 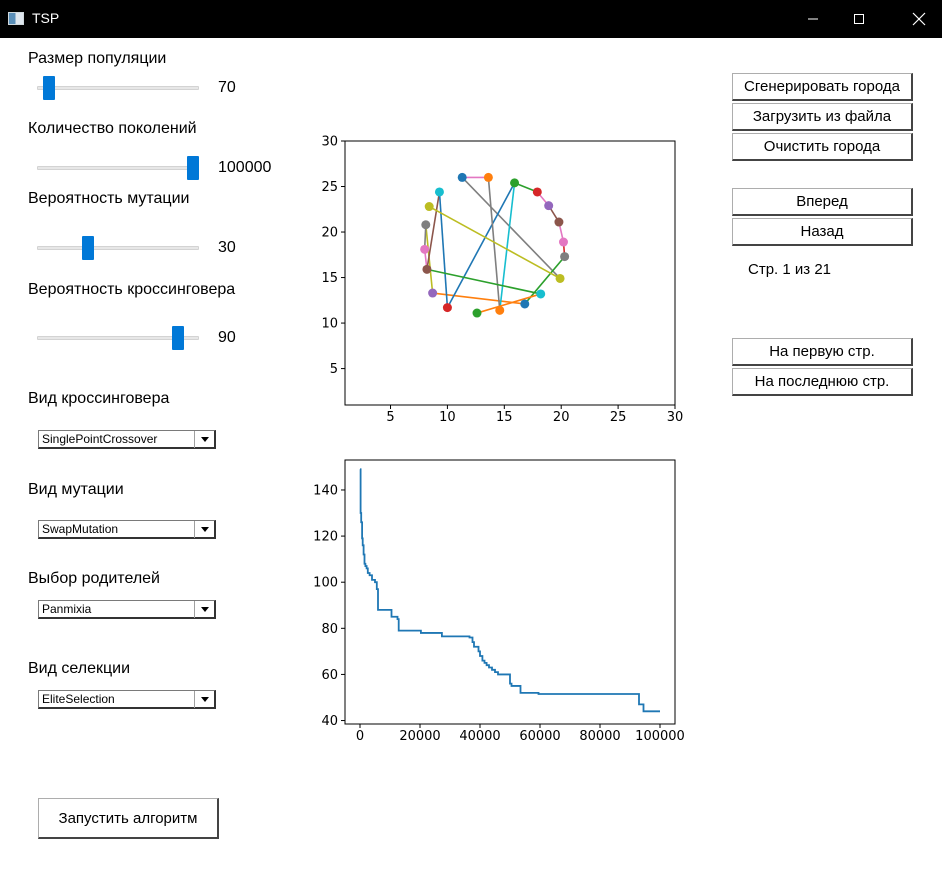 I want to click on mutation-prob-slider, so click(x=118, y=248).